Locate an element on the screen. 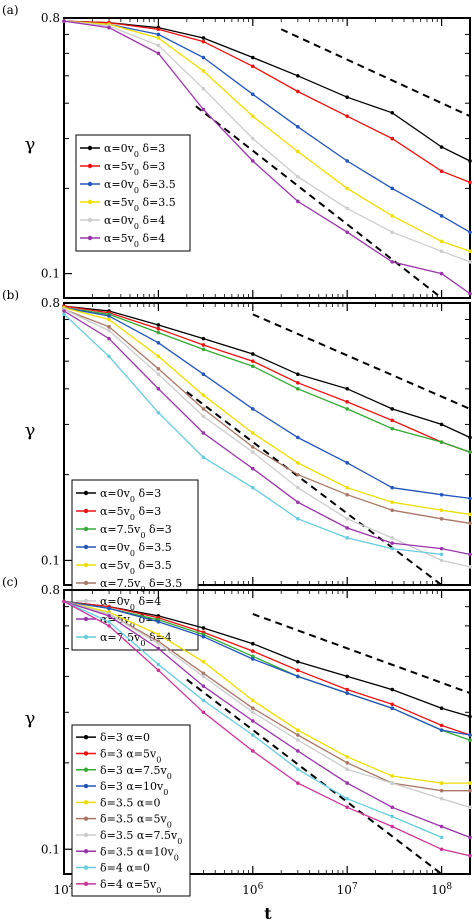 This screenshot has width=474, height=924. series-line is located at coordinates (267, 372).